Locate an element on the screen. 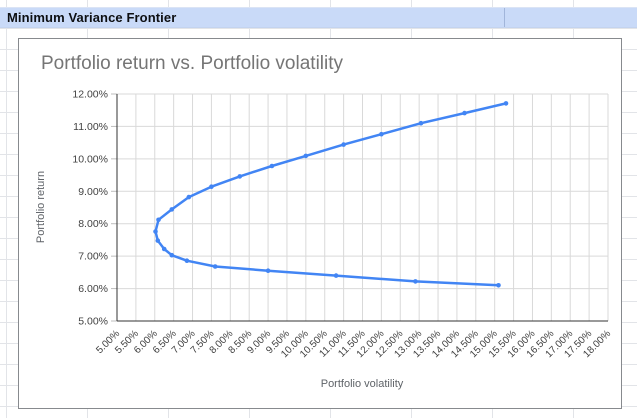 This screenshot has height=418, width=637. header-cell-label: Minimum Variance Frontier is located at coordinates (92, 17).